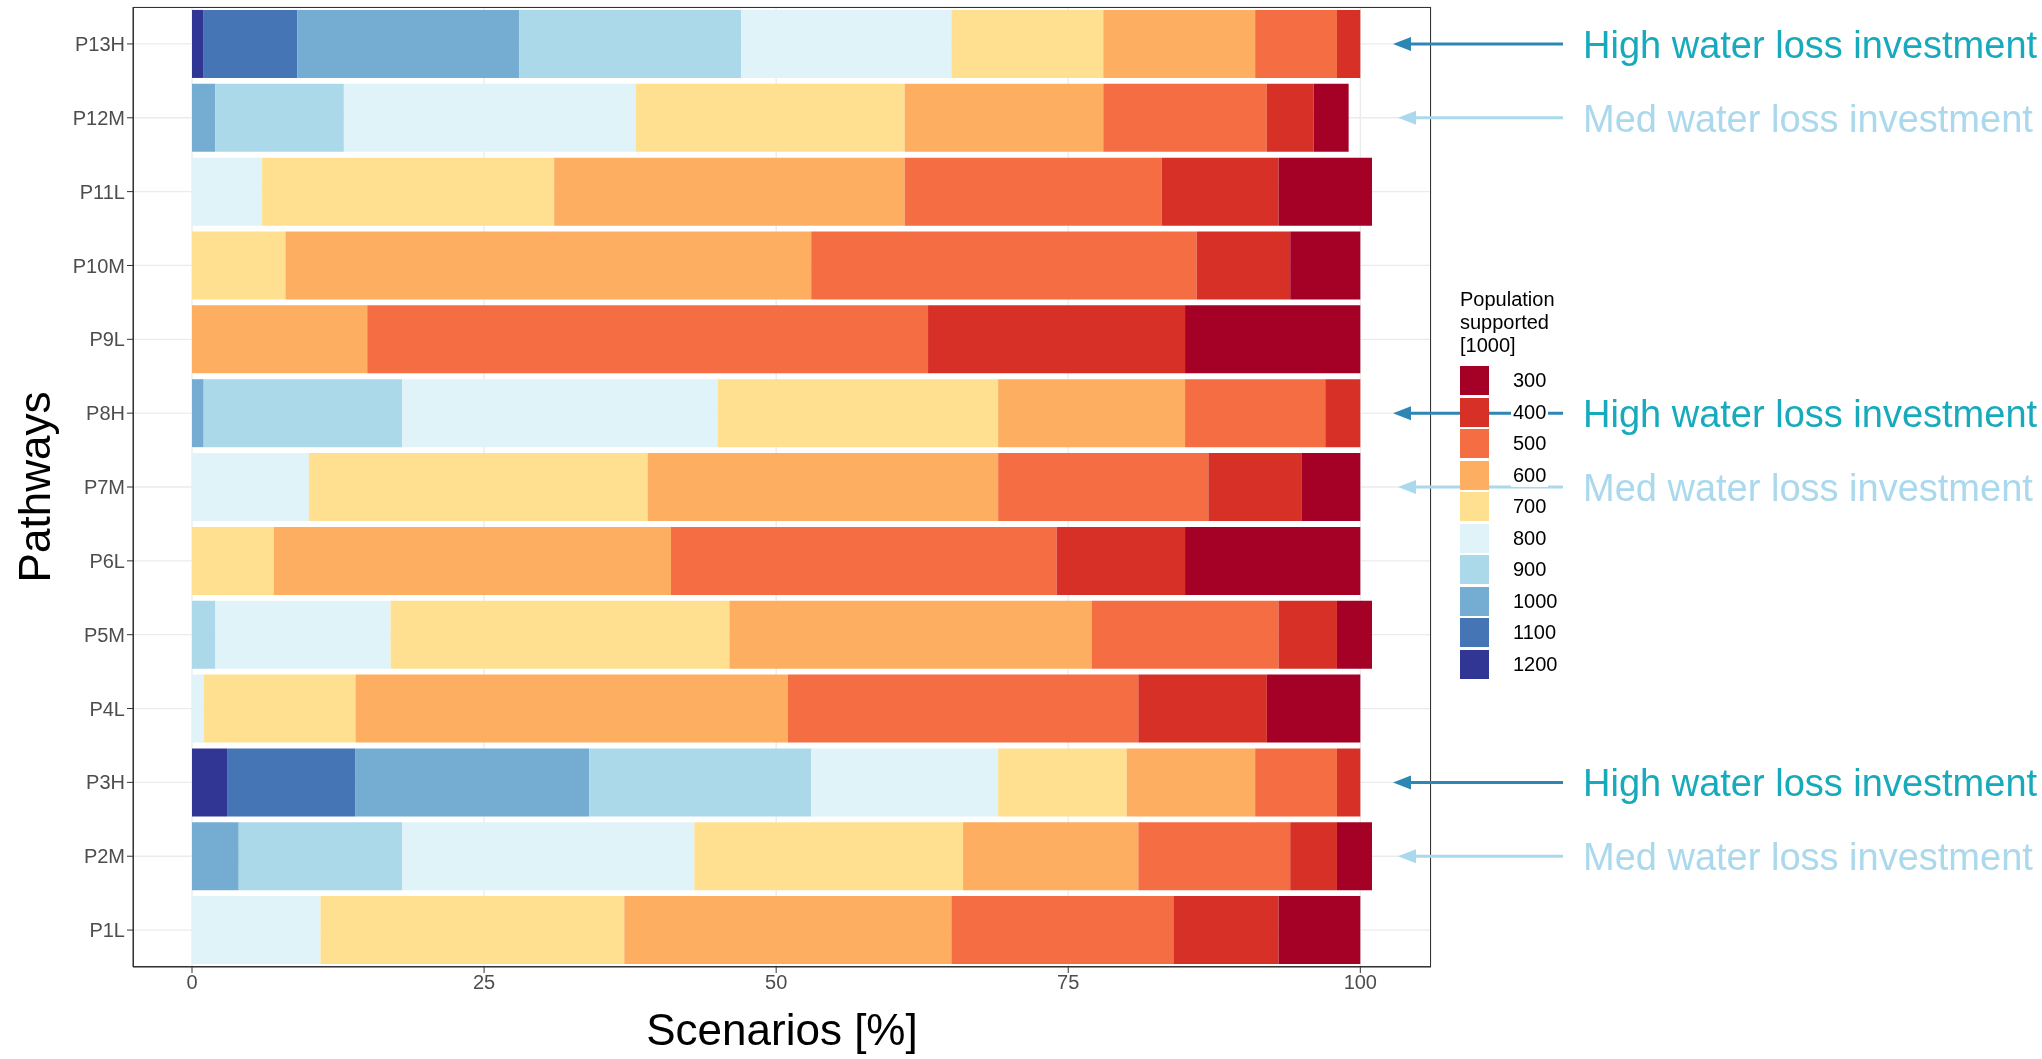  Describe the element at coordinates (98, 117) in the screenshot. I see `y-tick-label: P12M` at that location.